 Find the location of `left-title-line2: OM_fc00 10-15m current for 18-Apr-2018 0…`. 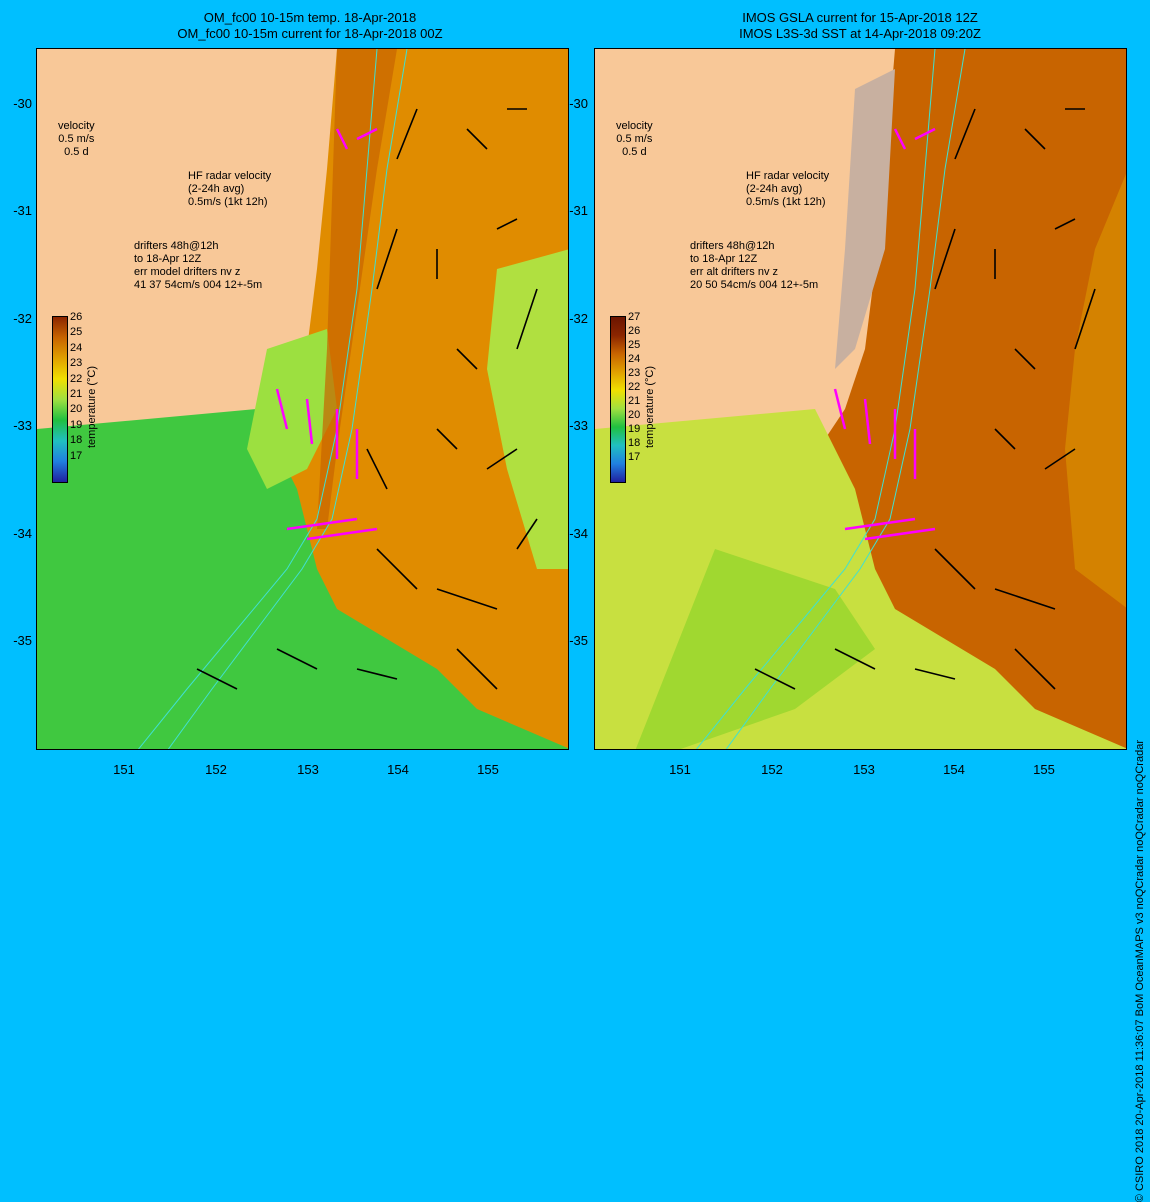

left-title-line2: OM_fc00 10-15m current for 18-Apr-2018 0… is located at coordinates (310, 33).